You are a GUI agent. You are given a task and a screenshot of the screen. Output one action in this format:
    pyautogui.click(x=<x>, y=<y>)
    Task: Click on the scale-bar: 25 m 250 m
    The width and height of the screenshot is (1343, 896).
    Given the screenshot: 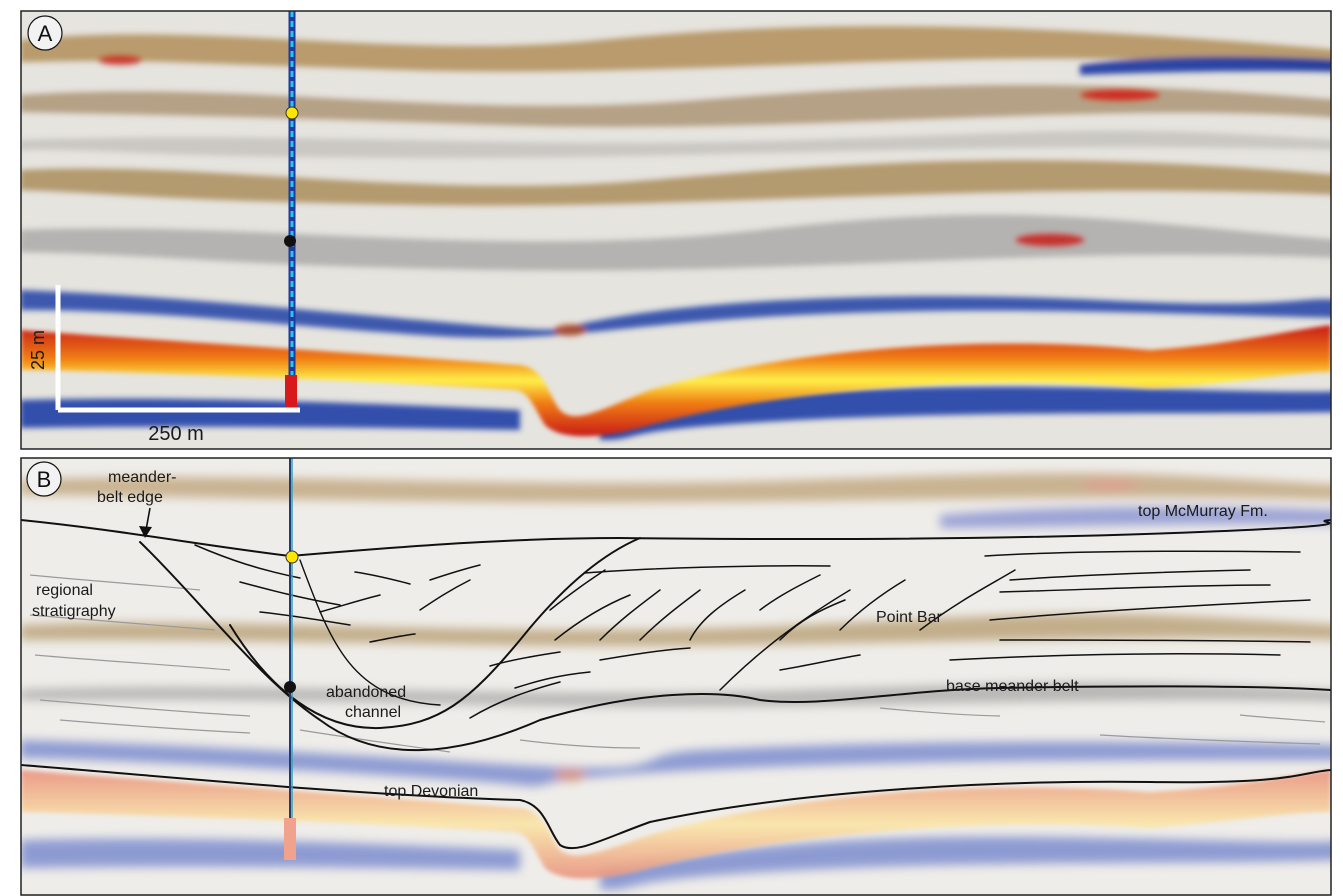 What is the action you would take?
    pyautogui.click(x=164, y=365)
    